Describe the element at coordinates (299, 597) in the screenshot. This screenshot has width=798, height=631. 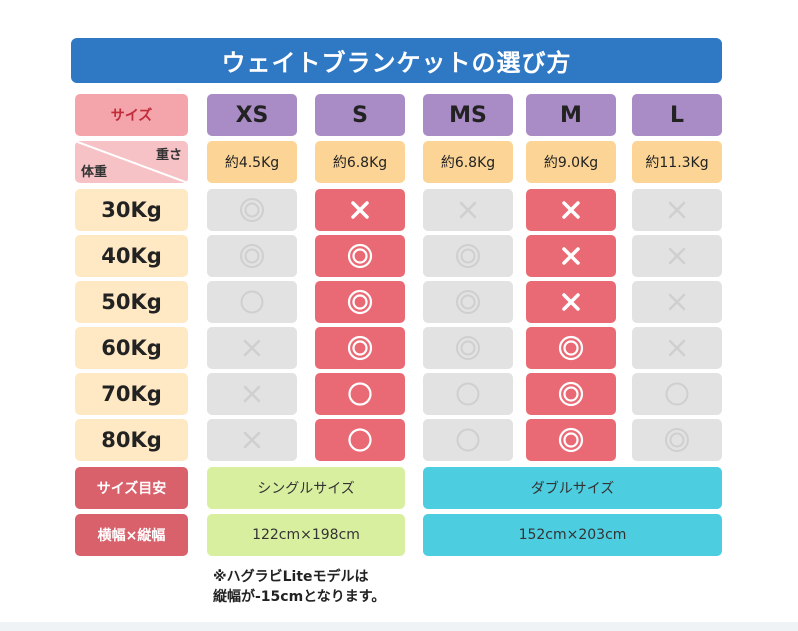
I see `note-line-2: 縦幅が-15cmとなります。` at that location.